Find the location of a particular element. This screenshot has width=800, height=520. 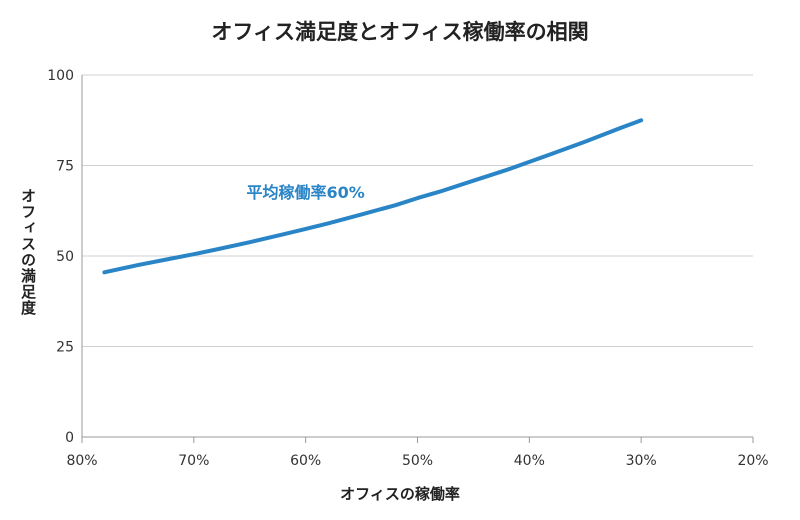

y-tick-label: 0 is located at coordinates (69, 438).